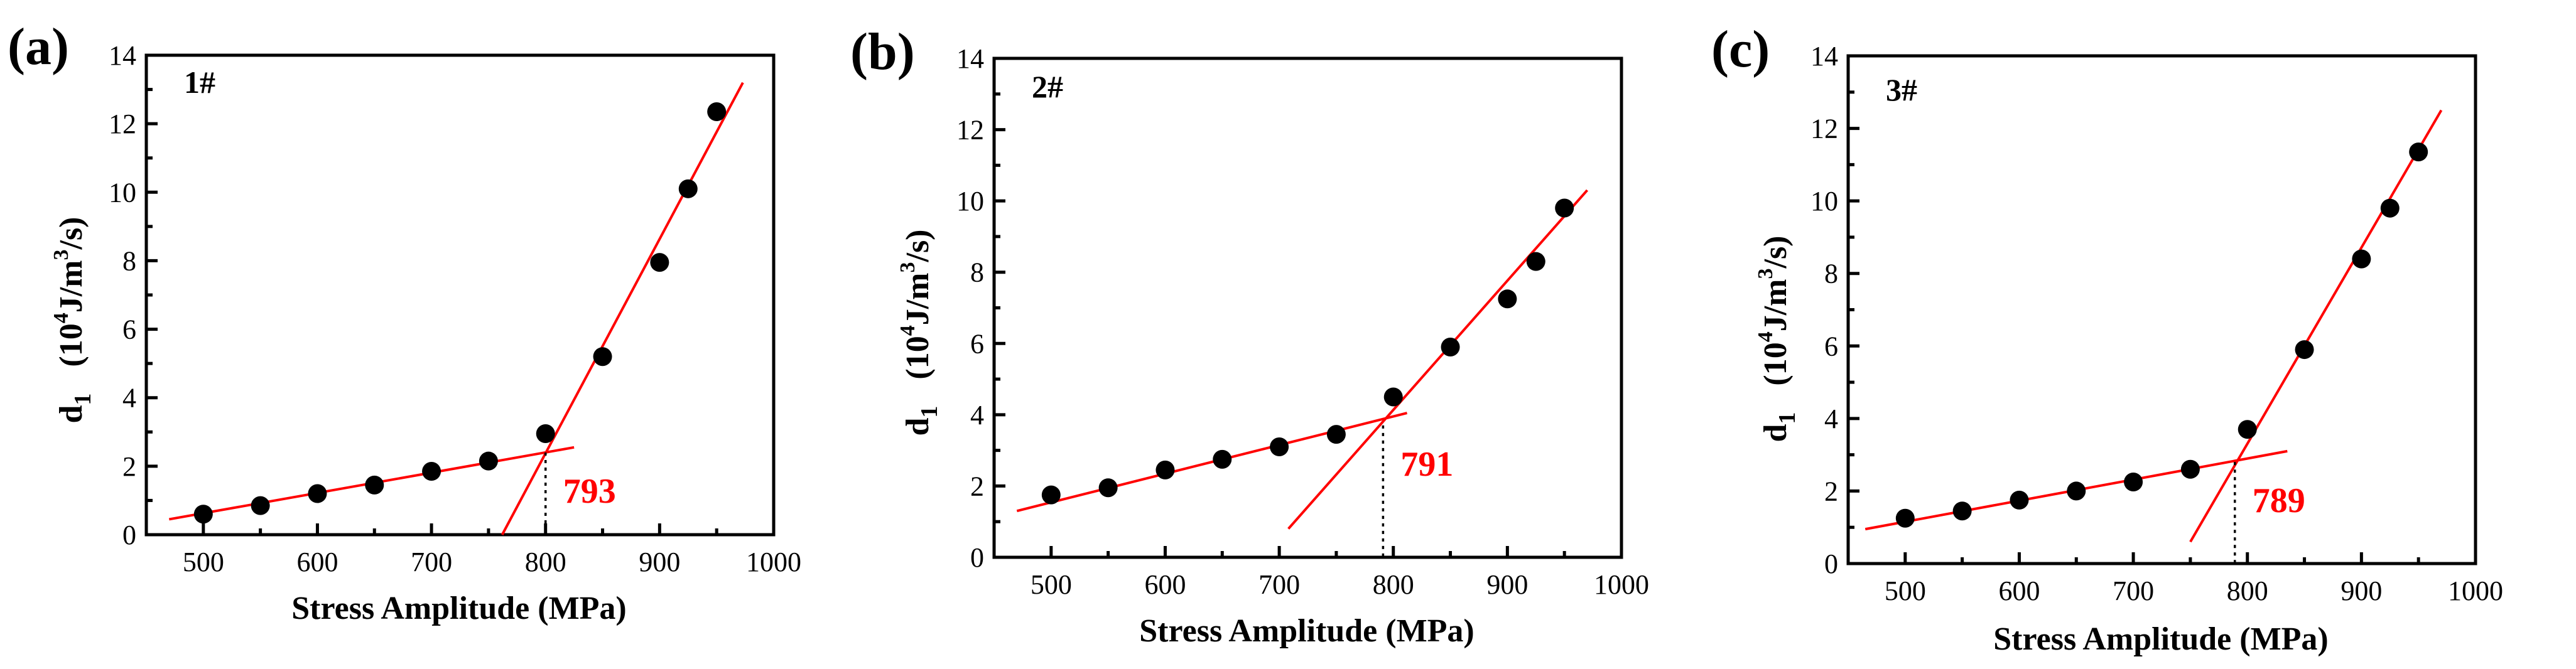 Image resolution: width=2576 pixels, height=669 pixels. What do you see at coordinates (2162, 335) in the screenshot?
I see `data-points` at bounding box center [2162, 335].